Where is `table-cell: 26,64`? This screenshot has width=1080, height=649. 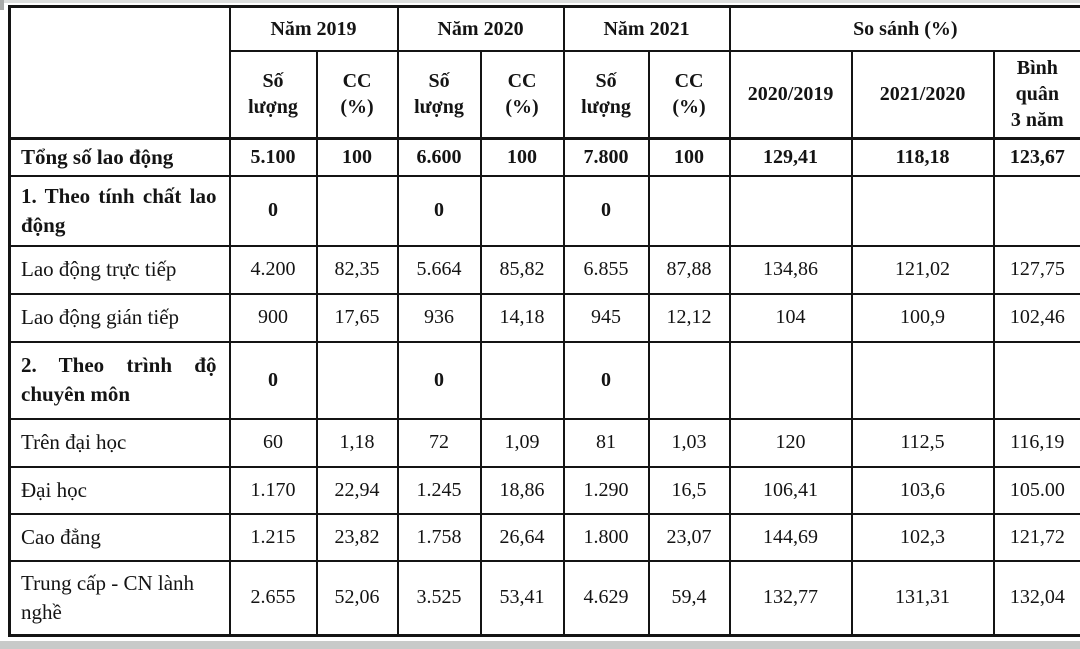 table-cell: 26,64 is located at coordinates (522, 537).